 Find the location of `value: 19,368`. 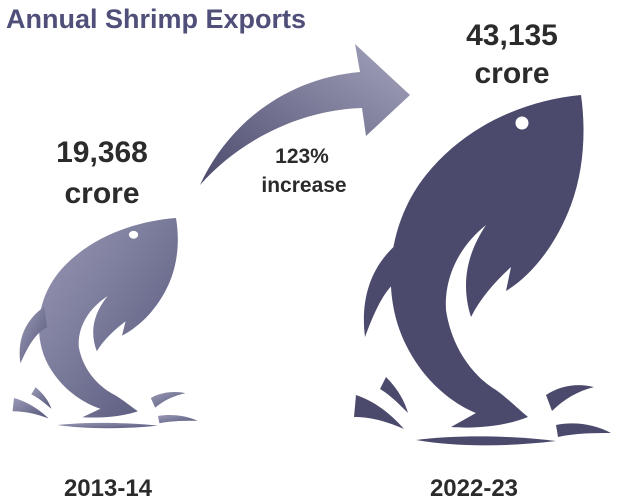

value: 19,368 is located at coordinates (102, 152).